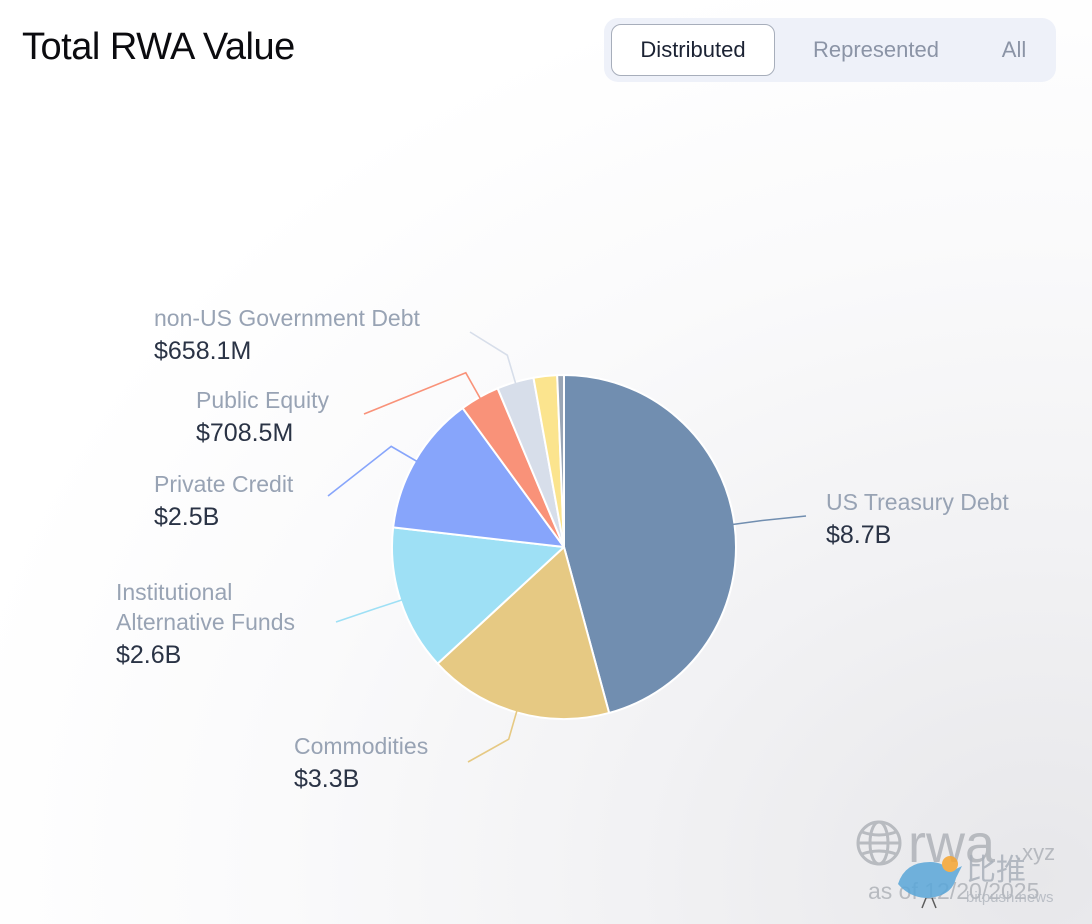 Image resolution: width=1092 pixels, height=924 pixels. I want to click on slice-label-value: $2.5B, so click(186, 517).